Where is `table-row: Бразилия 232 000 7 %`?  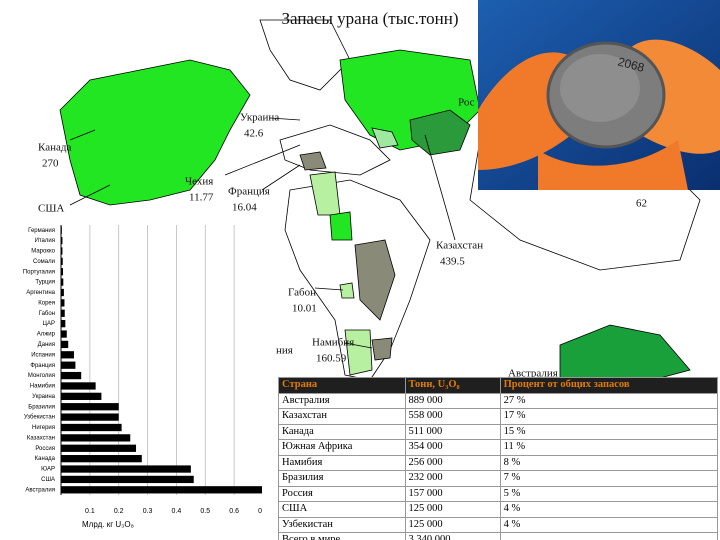
table-row: Бразилия 232 000 7 % is located at coordinates (498, 478).